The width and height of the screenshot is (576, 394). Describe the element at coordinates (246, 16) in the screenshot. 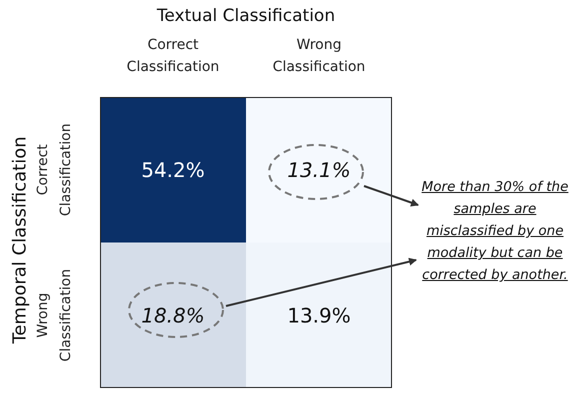

I see `chart-title: Textual Classification` at that location.